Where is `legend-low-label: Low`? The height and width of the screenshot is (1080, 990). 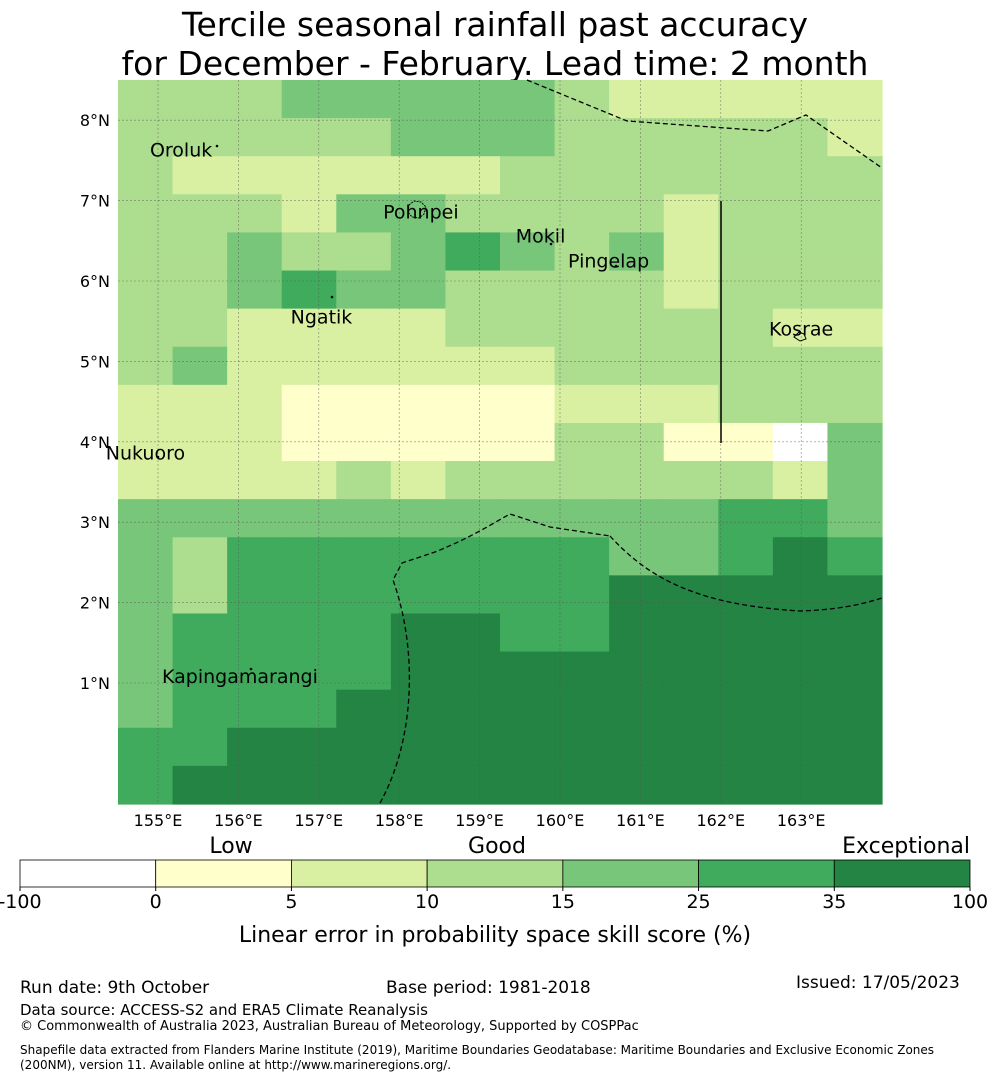
legend-low-label: Low is located at coordinates (230, 846).